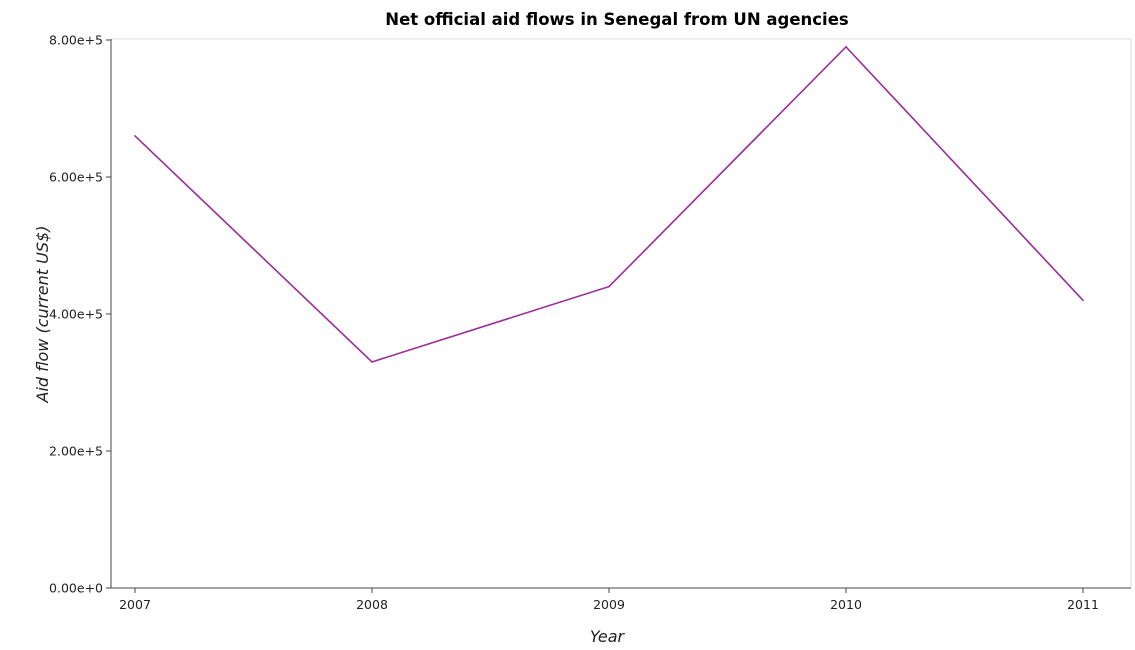 Image resolution: width=1135 pixels, height=650 pixels. Describe the element at coordinates (608, 636) in the screenshot. I see `x-axis-label: Year` at that location.